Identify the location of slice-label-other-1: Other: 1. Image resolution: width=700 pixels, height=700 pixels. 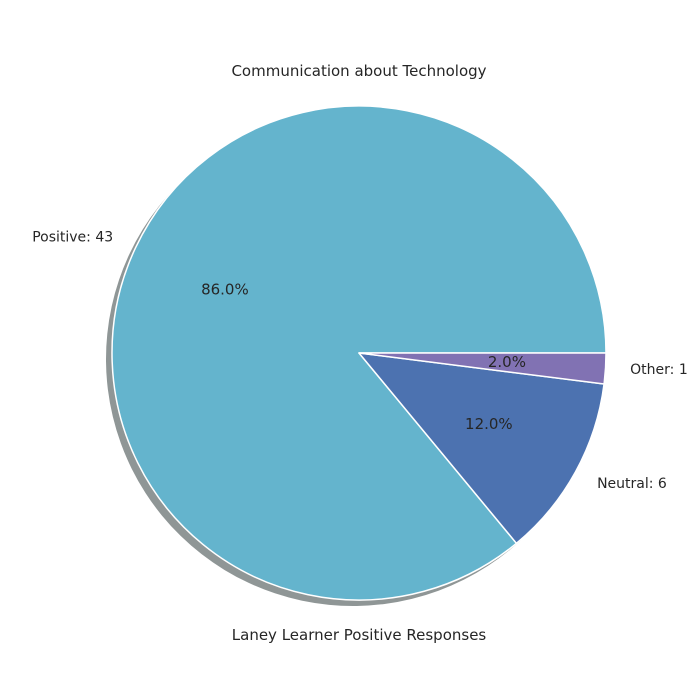
(659, 370).